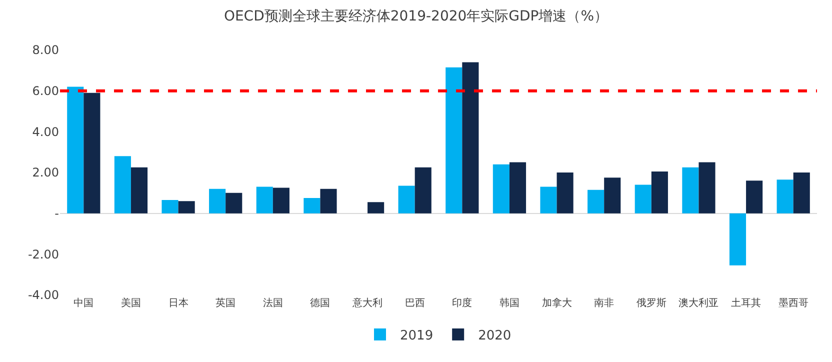 This screenshot has height=362, width=832. Describe the element at coordinates (178, 303) in the screenshot. I see `x-tick-label: 日本` at that location.